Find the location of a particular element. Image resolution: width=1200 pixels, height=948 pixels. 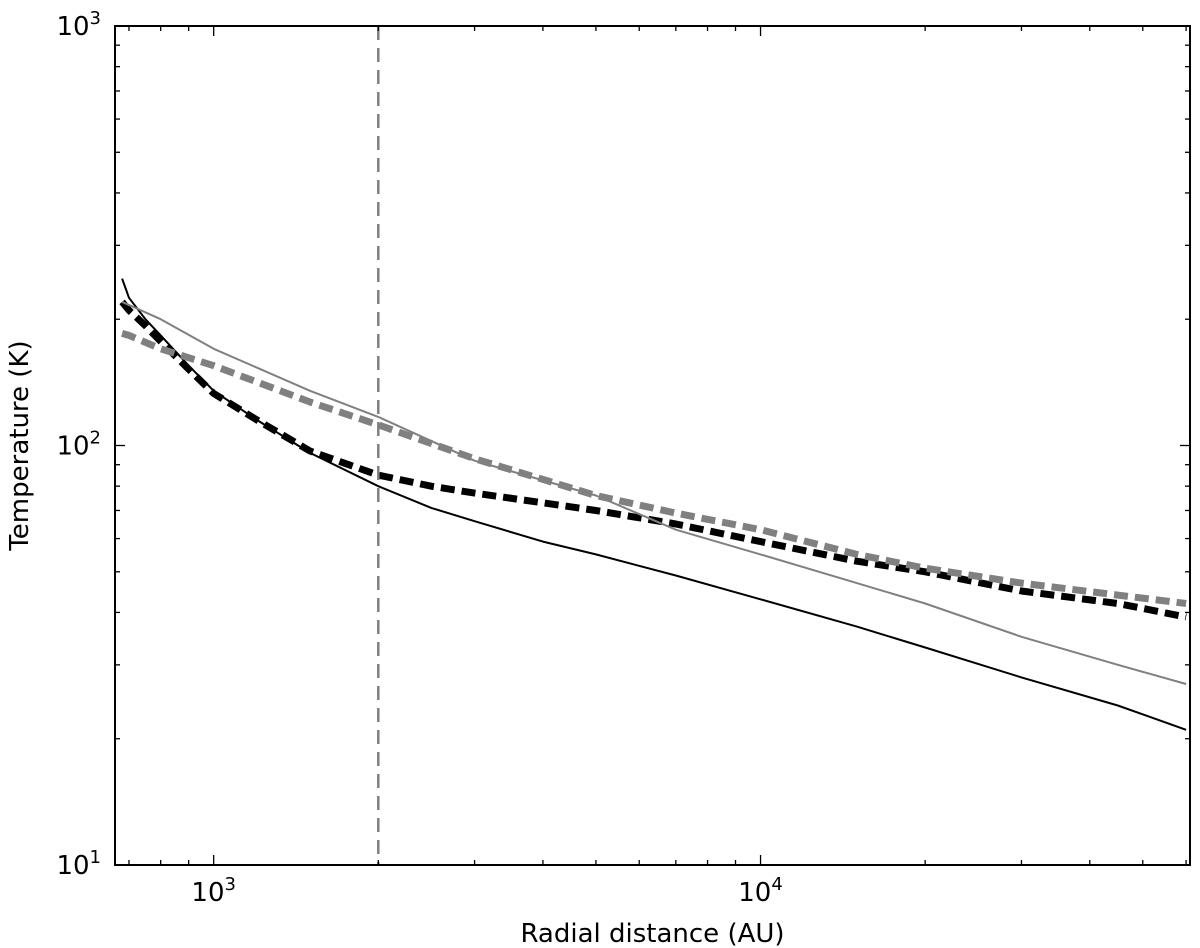

x-axis-label: Radial distance (AU) is located at coordinates (652, 933).